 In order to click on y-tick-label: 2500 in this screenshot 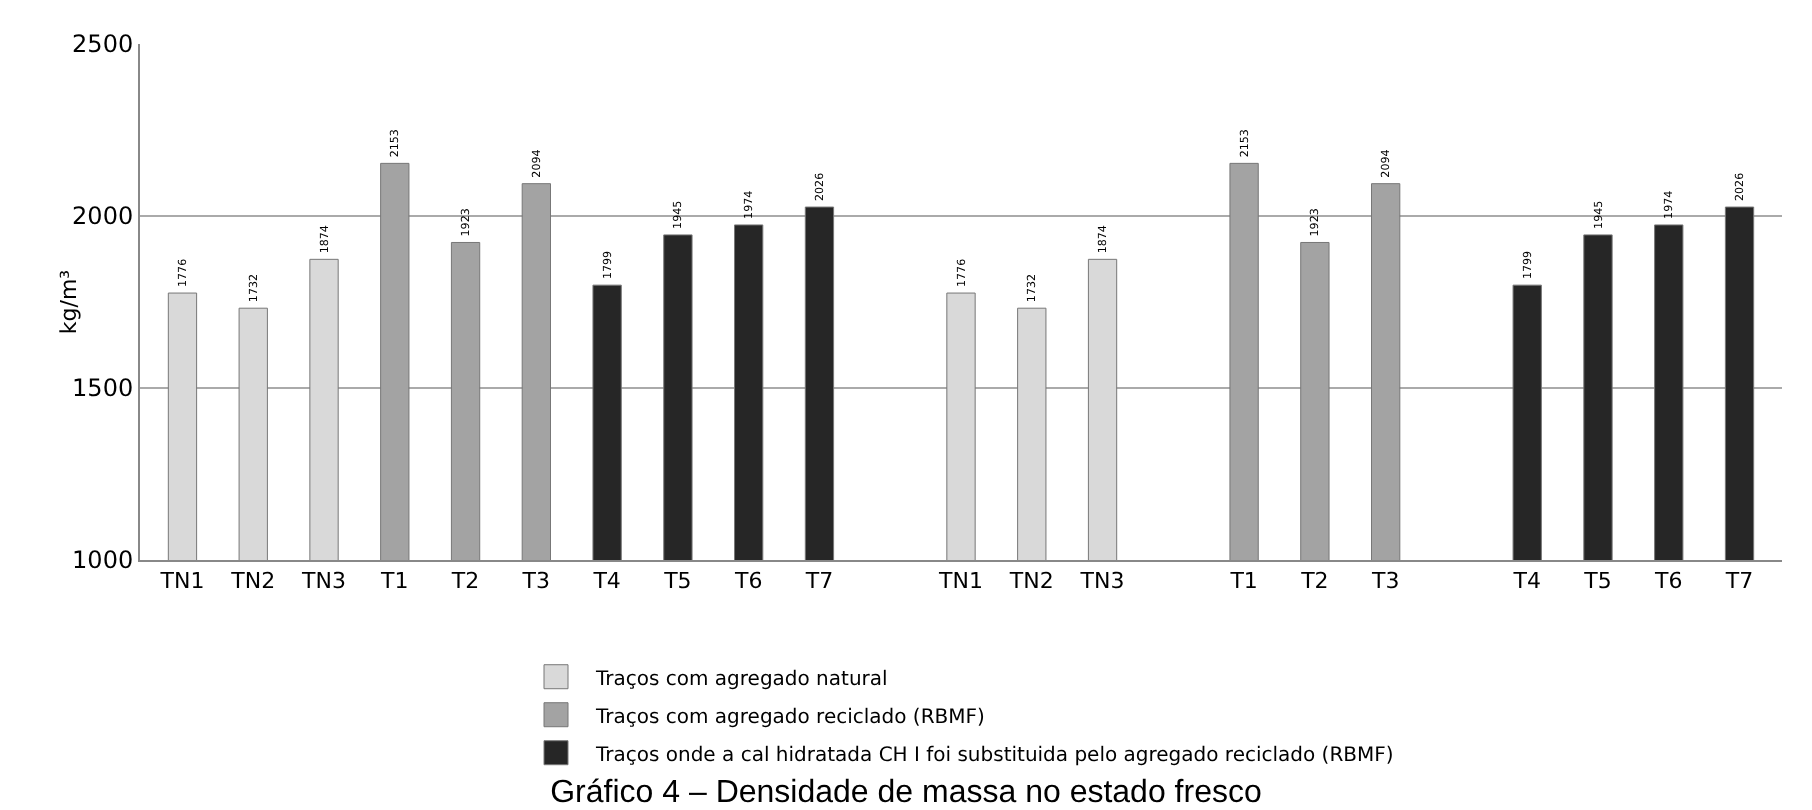, I will do `click(103, 44)`.